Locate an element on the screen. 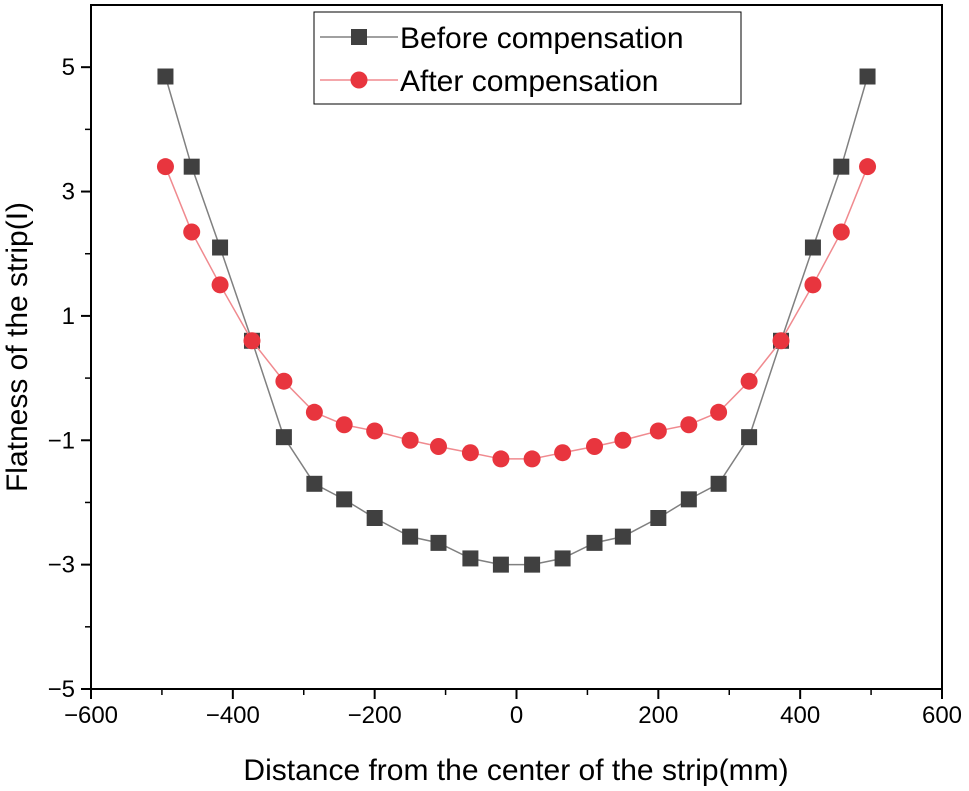 Image resolution: width=969 pixels, height=791 pixels. x-tick-label: 600 is located at coordinates (942, 715).